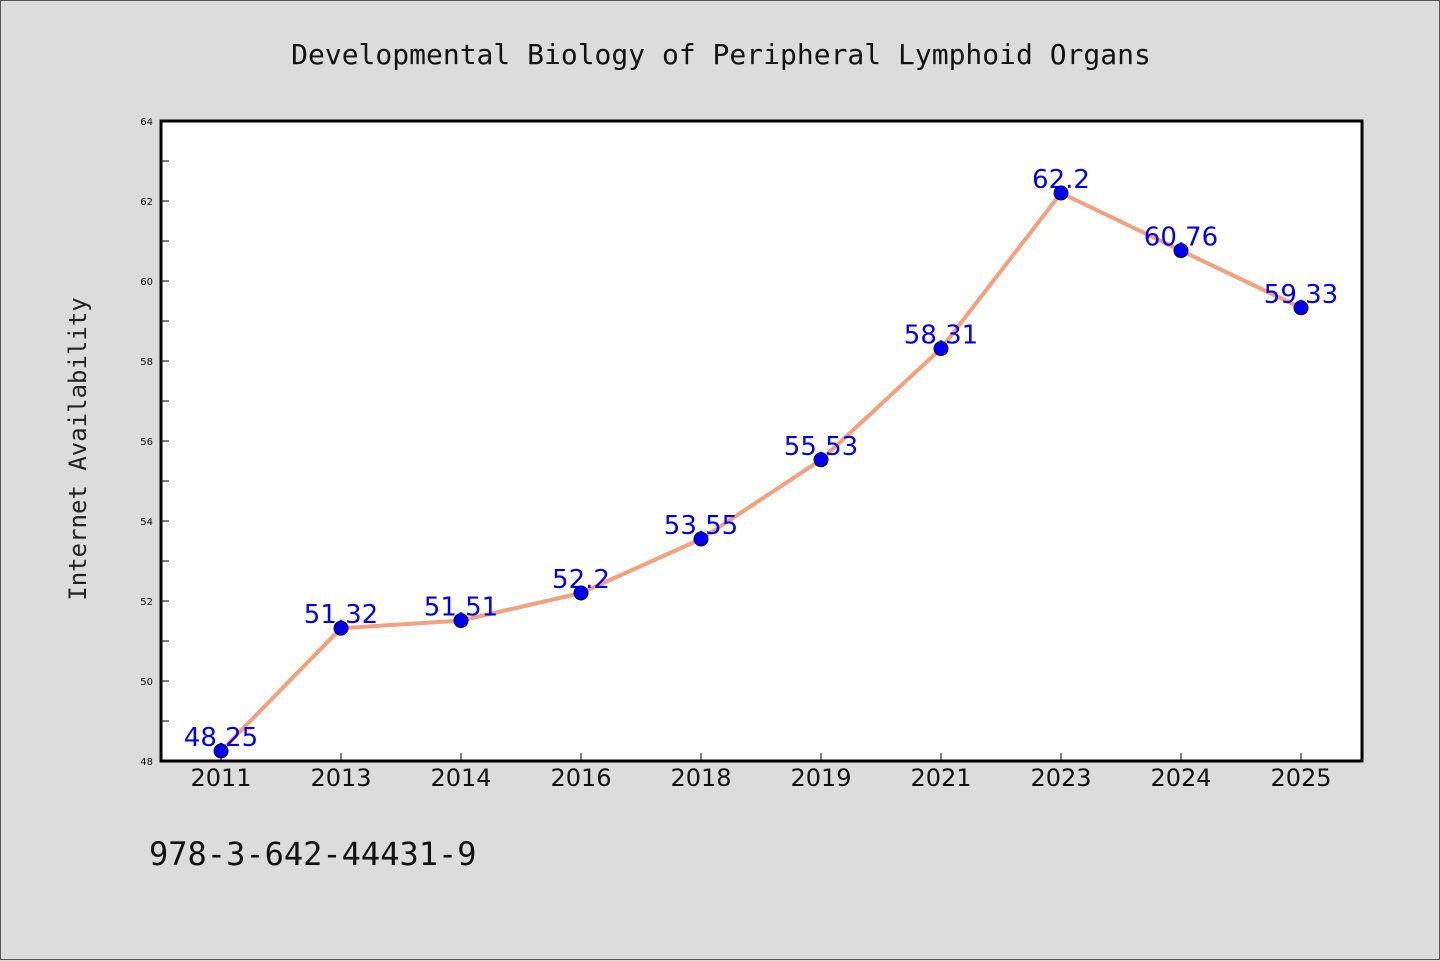  Describe the element at coordinates (461, 608) in the screenshot. I see `data-label: 51.51` at that location.